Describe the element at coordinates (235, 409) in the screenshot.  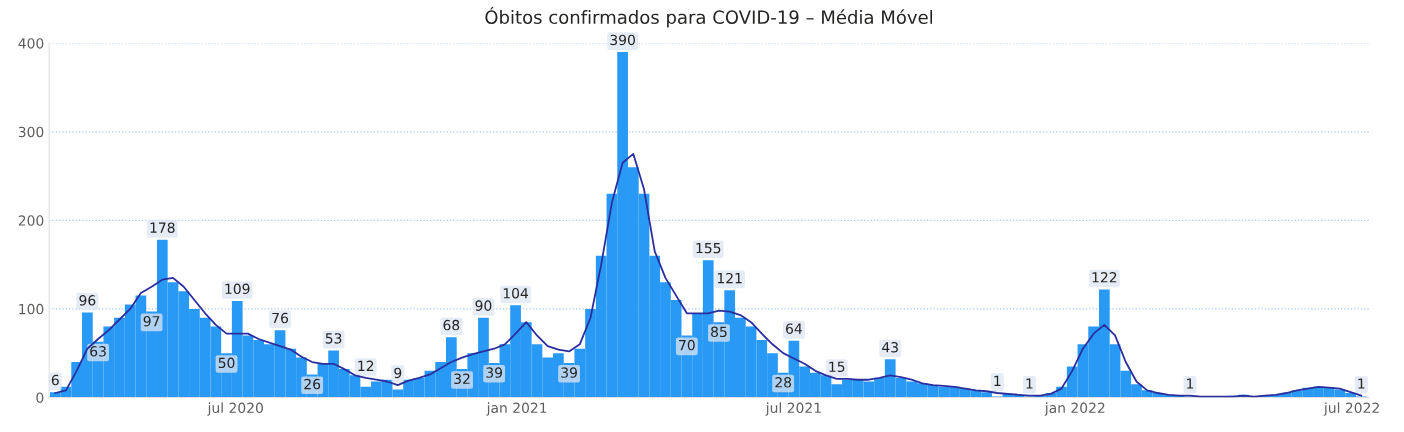
I see `x-tick-label: jul 2020` at that location.